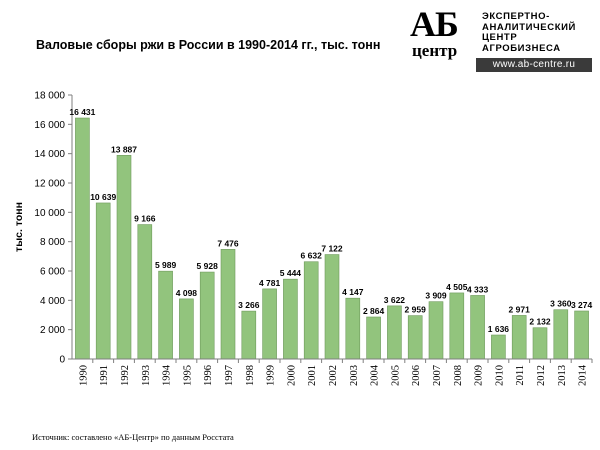 Image resolution: width=600 pixels, height=450 pixels. What do you see at coordinates (249, 305) in the screenshot?
I see `data-label: 3 266` at bounding box center [249, 305].